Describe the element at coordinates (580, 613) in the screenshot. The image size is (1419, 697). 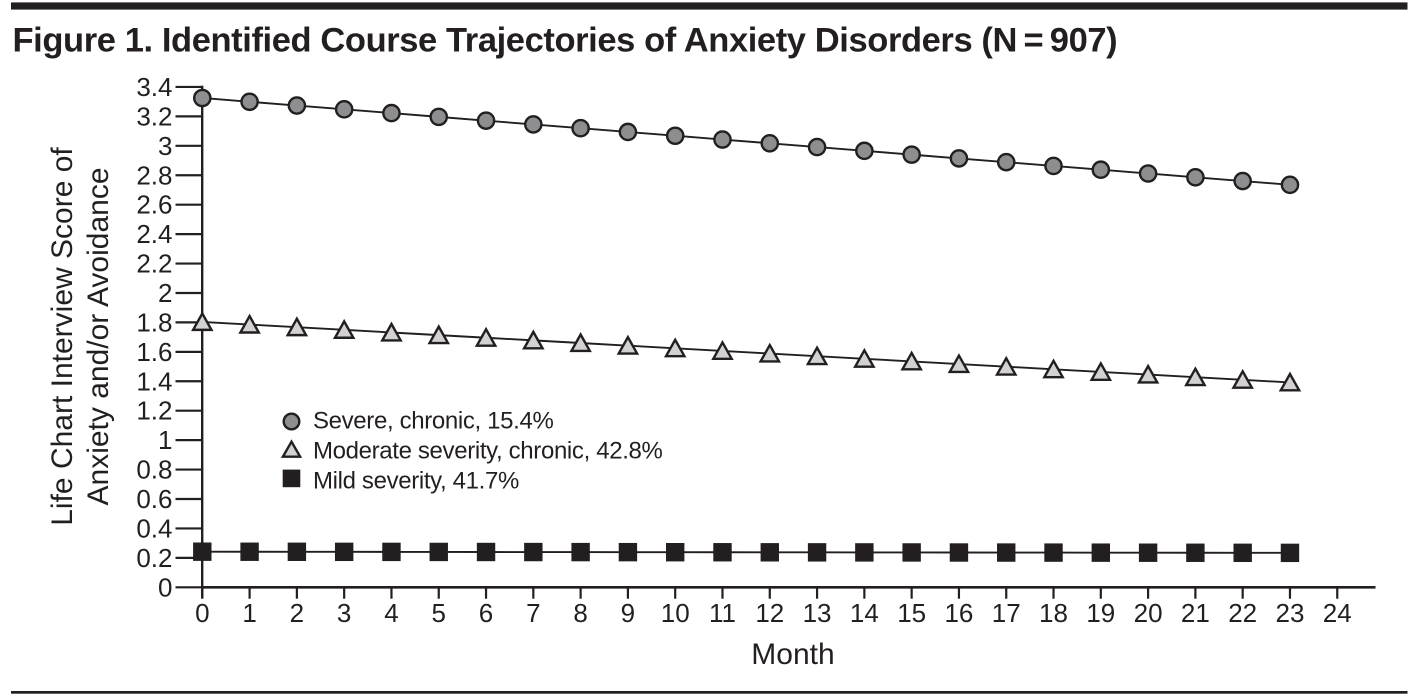
I see `svg-text: 8` at that location.